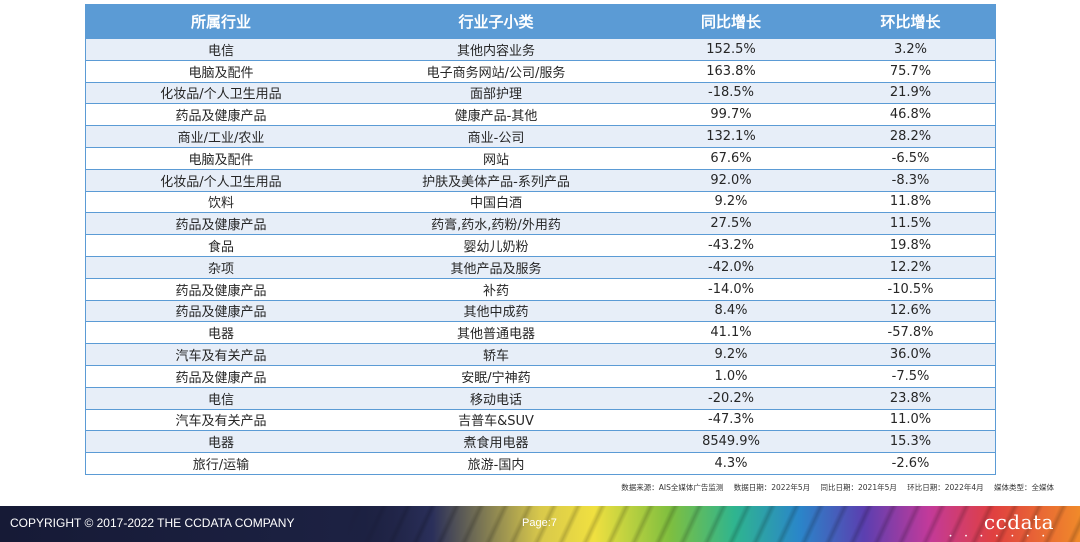 This screenshot has width=1080, height=542. I want to click on data-date-text: 数据日期：2022年5月, so click(772, 487).